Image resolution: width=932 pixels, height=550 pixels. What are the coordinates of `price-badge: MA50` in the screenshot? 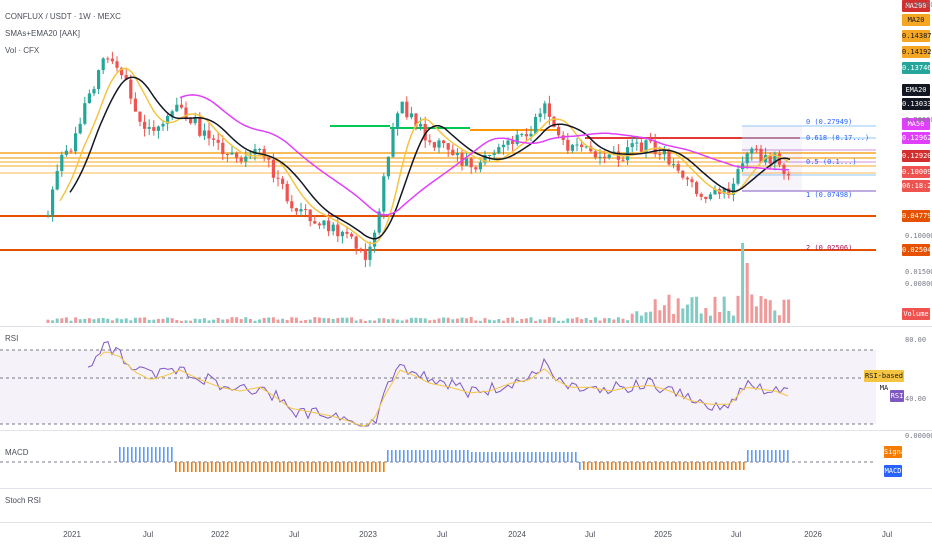 It's located at (916, 124).